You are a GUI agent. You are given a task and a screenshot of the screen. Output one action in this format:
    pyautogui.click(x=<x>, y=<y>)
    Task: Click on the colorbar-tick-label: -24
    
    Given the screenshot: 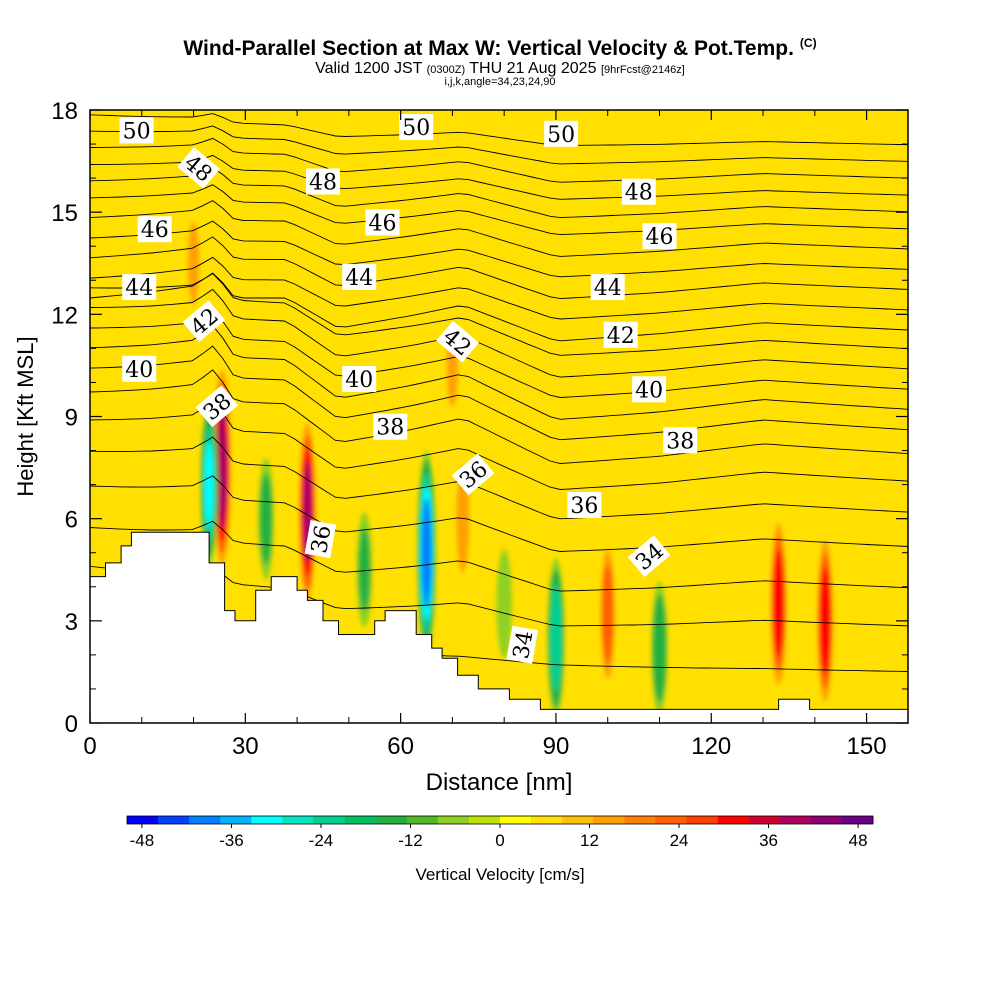 What is the action you would take?
    pyautogui.click(x=321, y=840)
    